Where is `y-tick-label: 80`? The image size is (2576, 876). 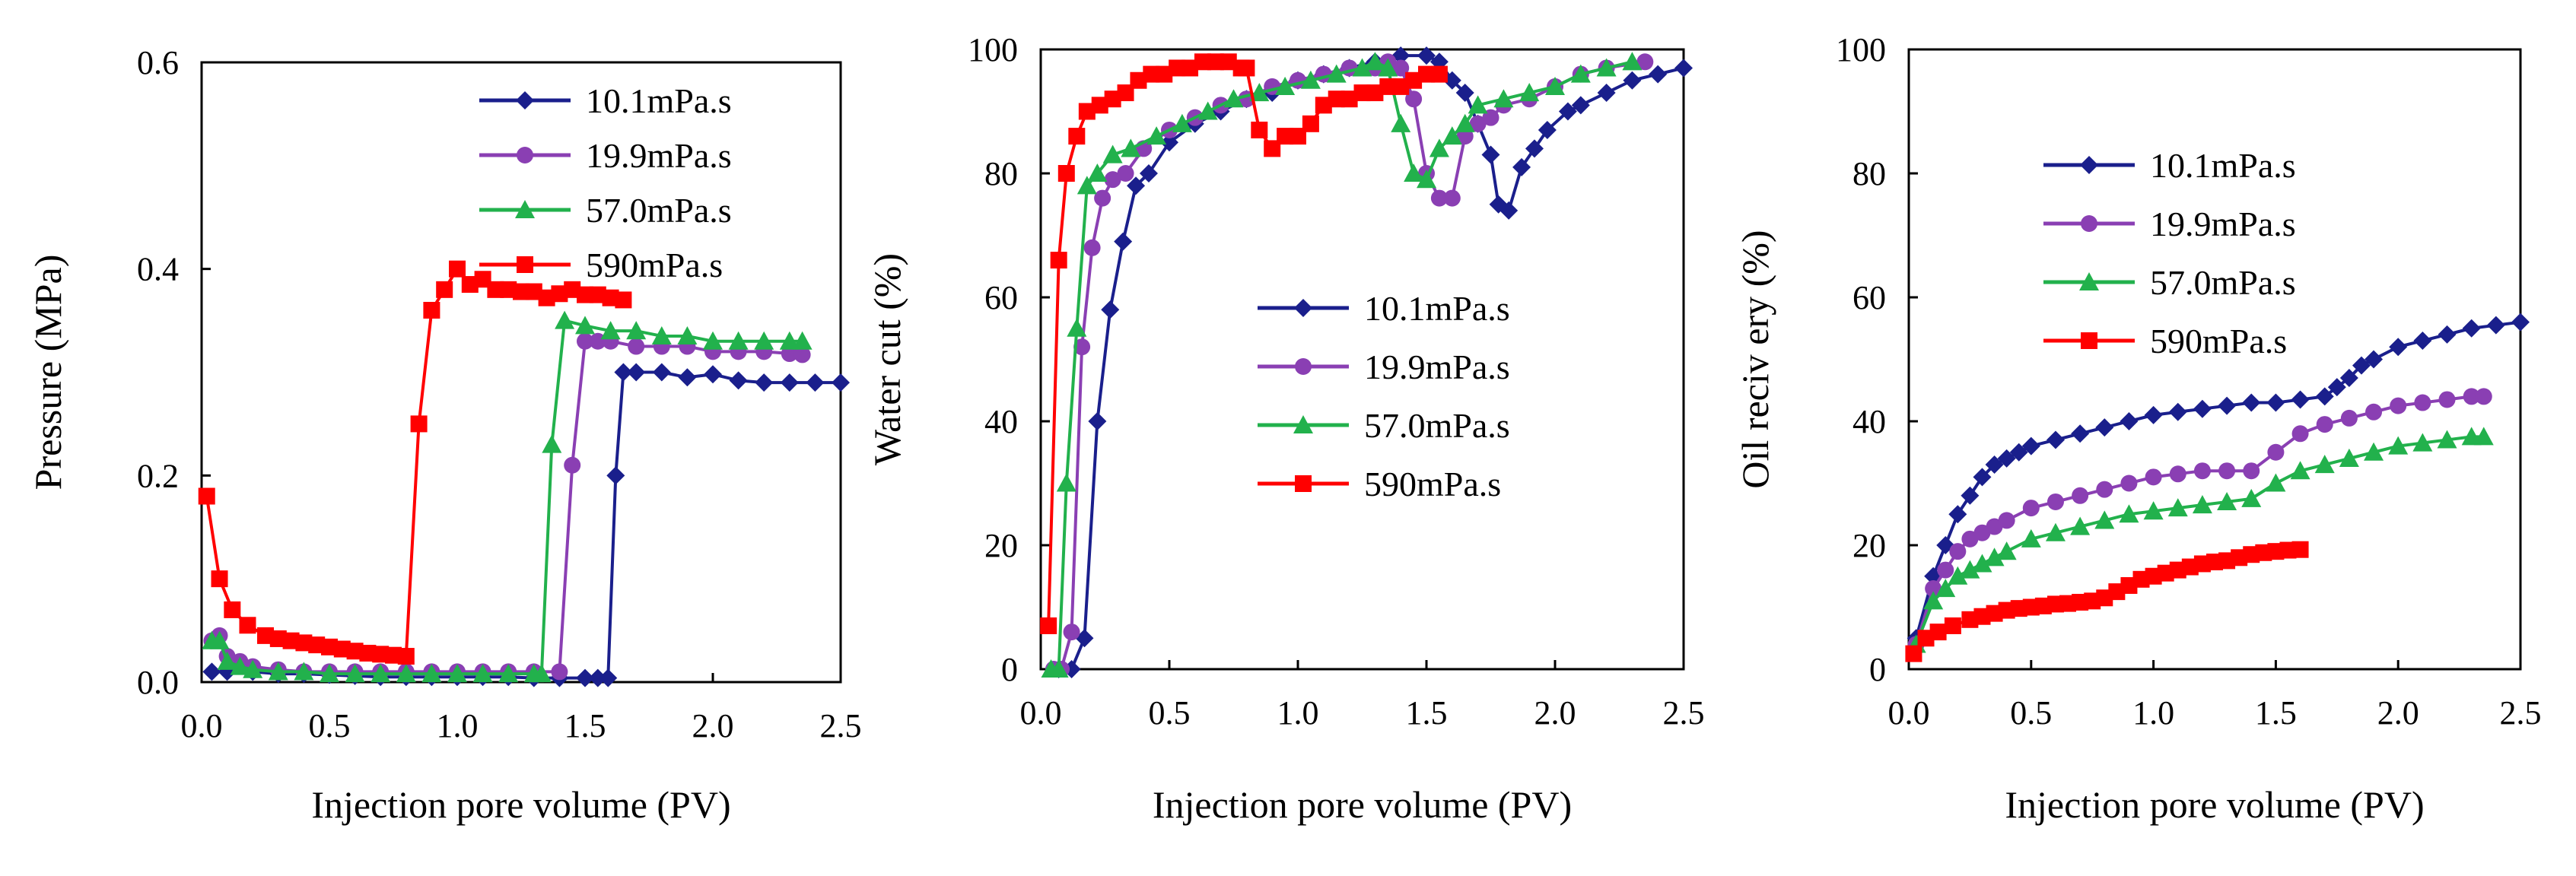
y-tick-label: 80 is located at coordinates (1001, 173).